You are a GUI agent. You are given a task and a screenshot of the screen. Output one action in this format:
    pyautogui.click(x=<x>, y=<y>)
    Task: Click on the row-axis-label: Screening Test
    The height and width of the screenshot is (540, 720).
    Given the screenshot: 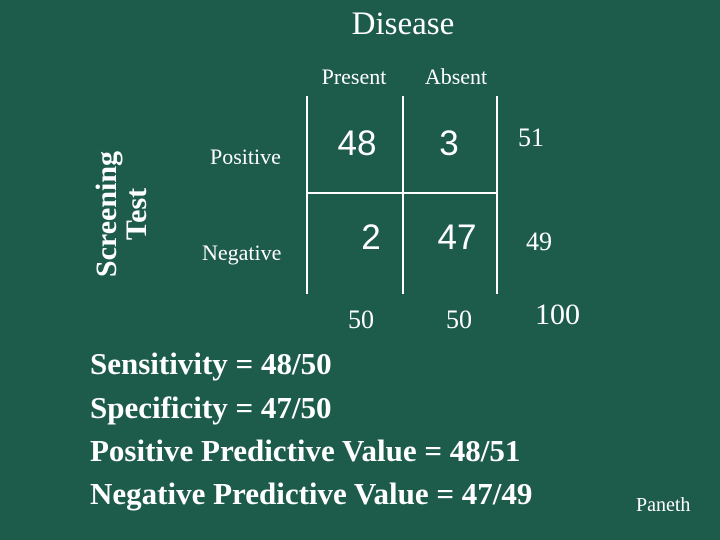 What is the action you would take?
    pyautogui.click(x=141, y=214)
    